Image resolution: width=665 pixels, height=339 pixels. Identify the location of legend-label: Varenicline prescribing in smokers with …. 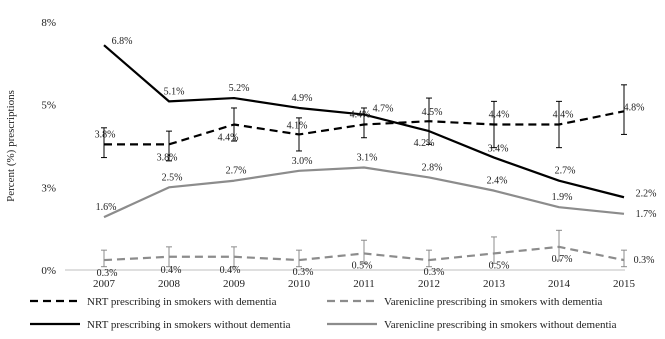
(493, 302).